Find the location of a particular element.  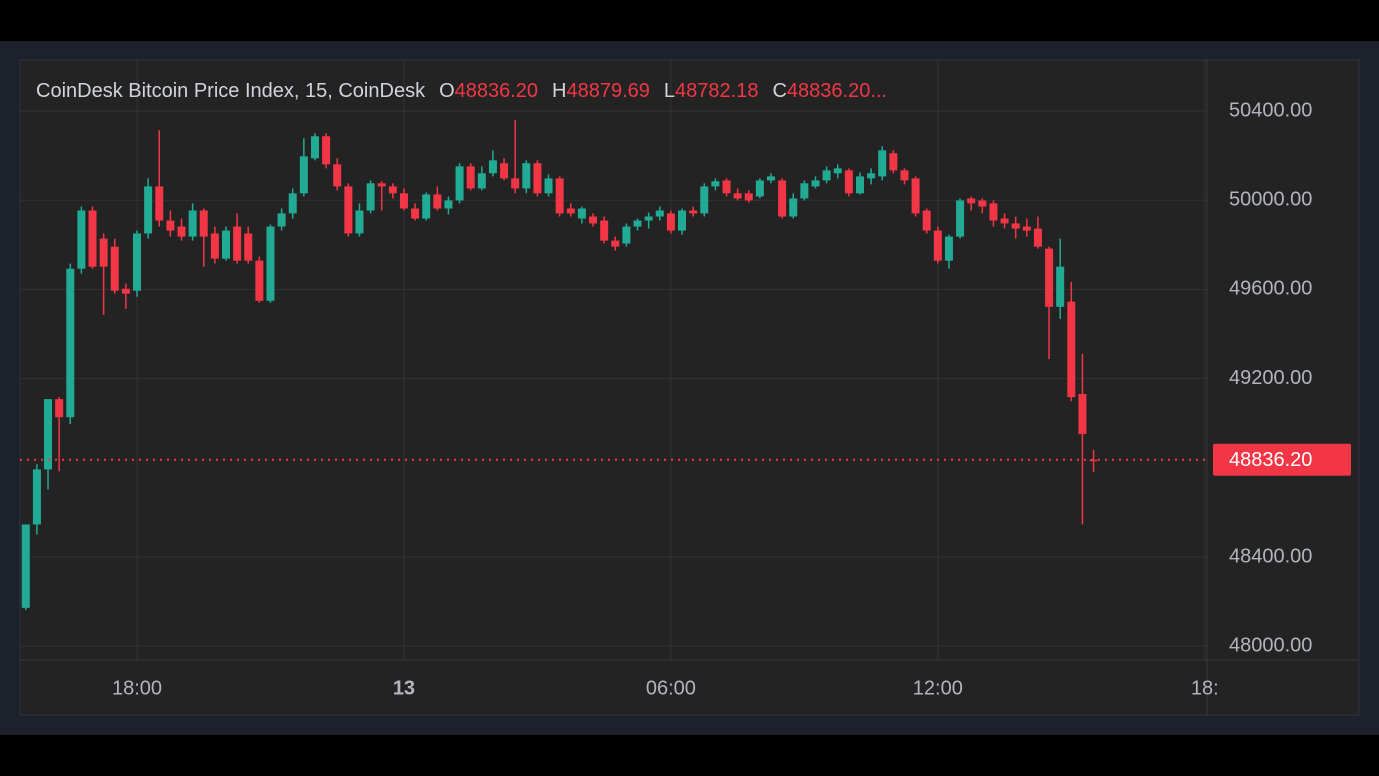

y-tick-label: 50000.00 is located at coordinates (1270, 200).